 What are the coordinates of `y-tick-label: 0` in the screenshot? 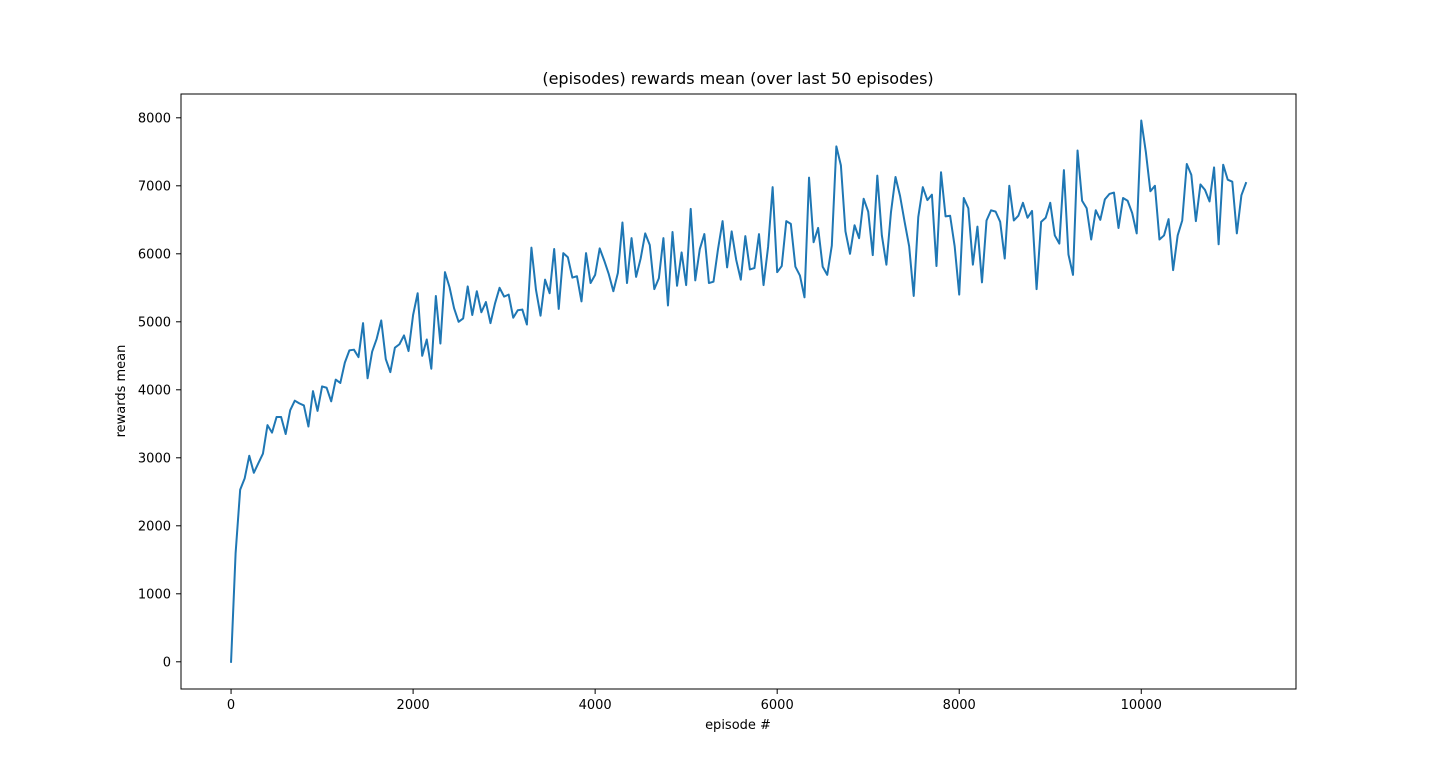 It's located at (167, 662).